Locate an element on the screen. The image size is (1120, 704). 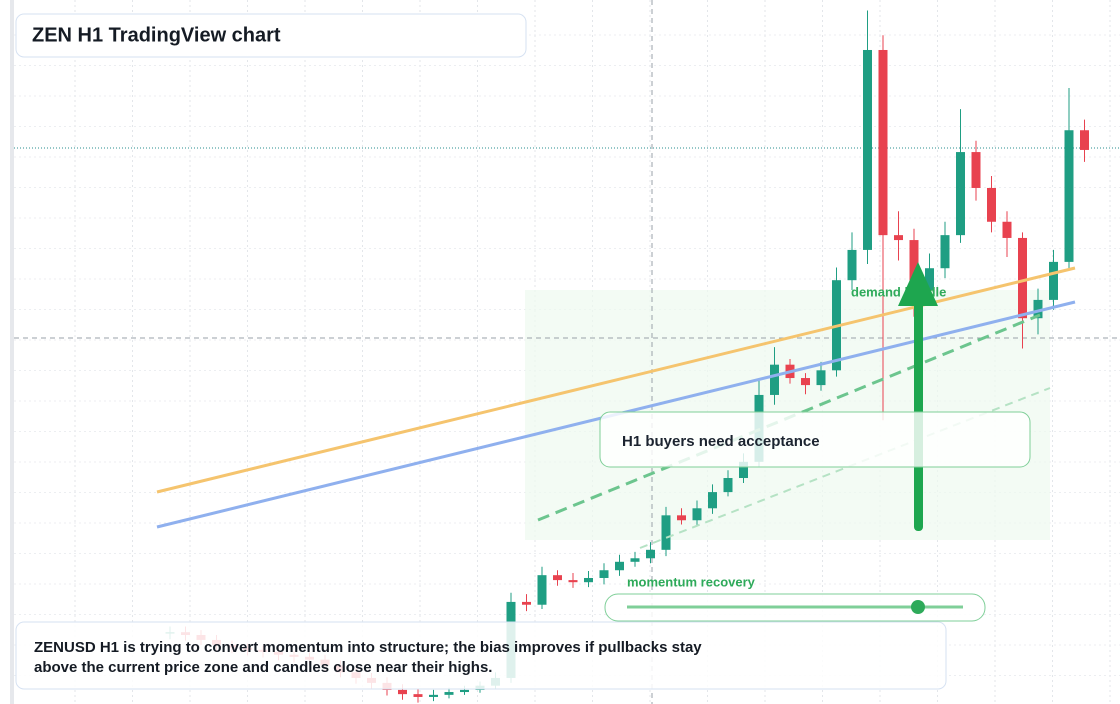
callout-text: H1 buyers need acceptance is located at coordinates (721, 441).